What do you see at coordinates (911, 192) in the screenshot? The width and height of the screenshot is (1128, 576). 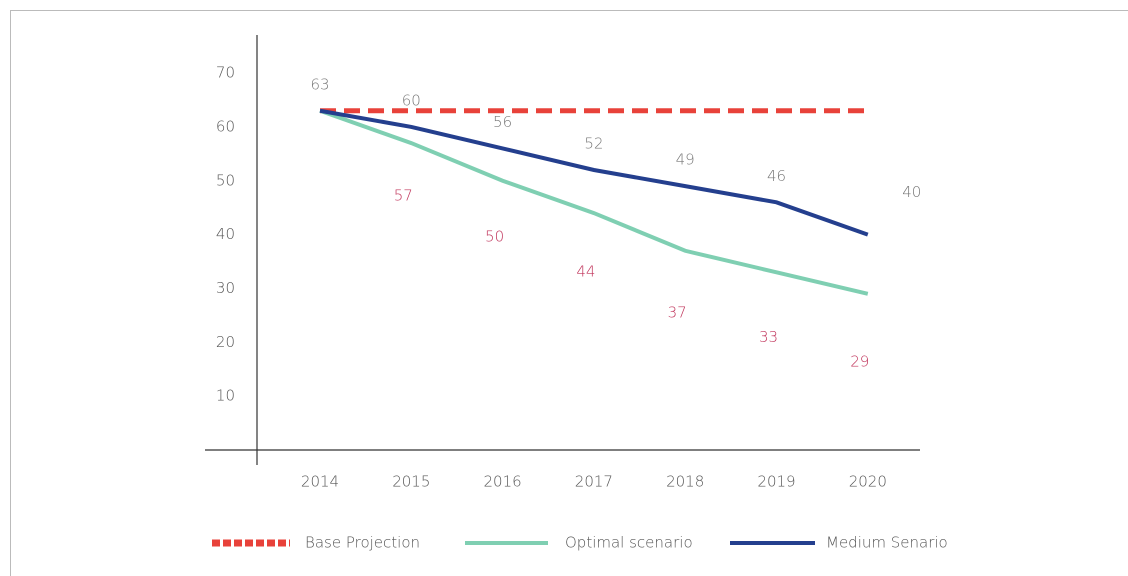 I see `data-label: 40` at bounding box center [911, 192].